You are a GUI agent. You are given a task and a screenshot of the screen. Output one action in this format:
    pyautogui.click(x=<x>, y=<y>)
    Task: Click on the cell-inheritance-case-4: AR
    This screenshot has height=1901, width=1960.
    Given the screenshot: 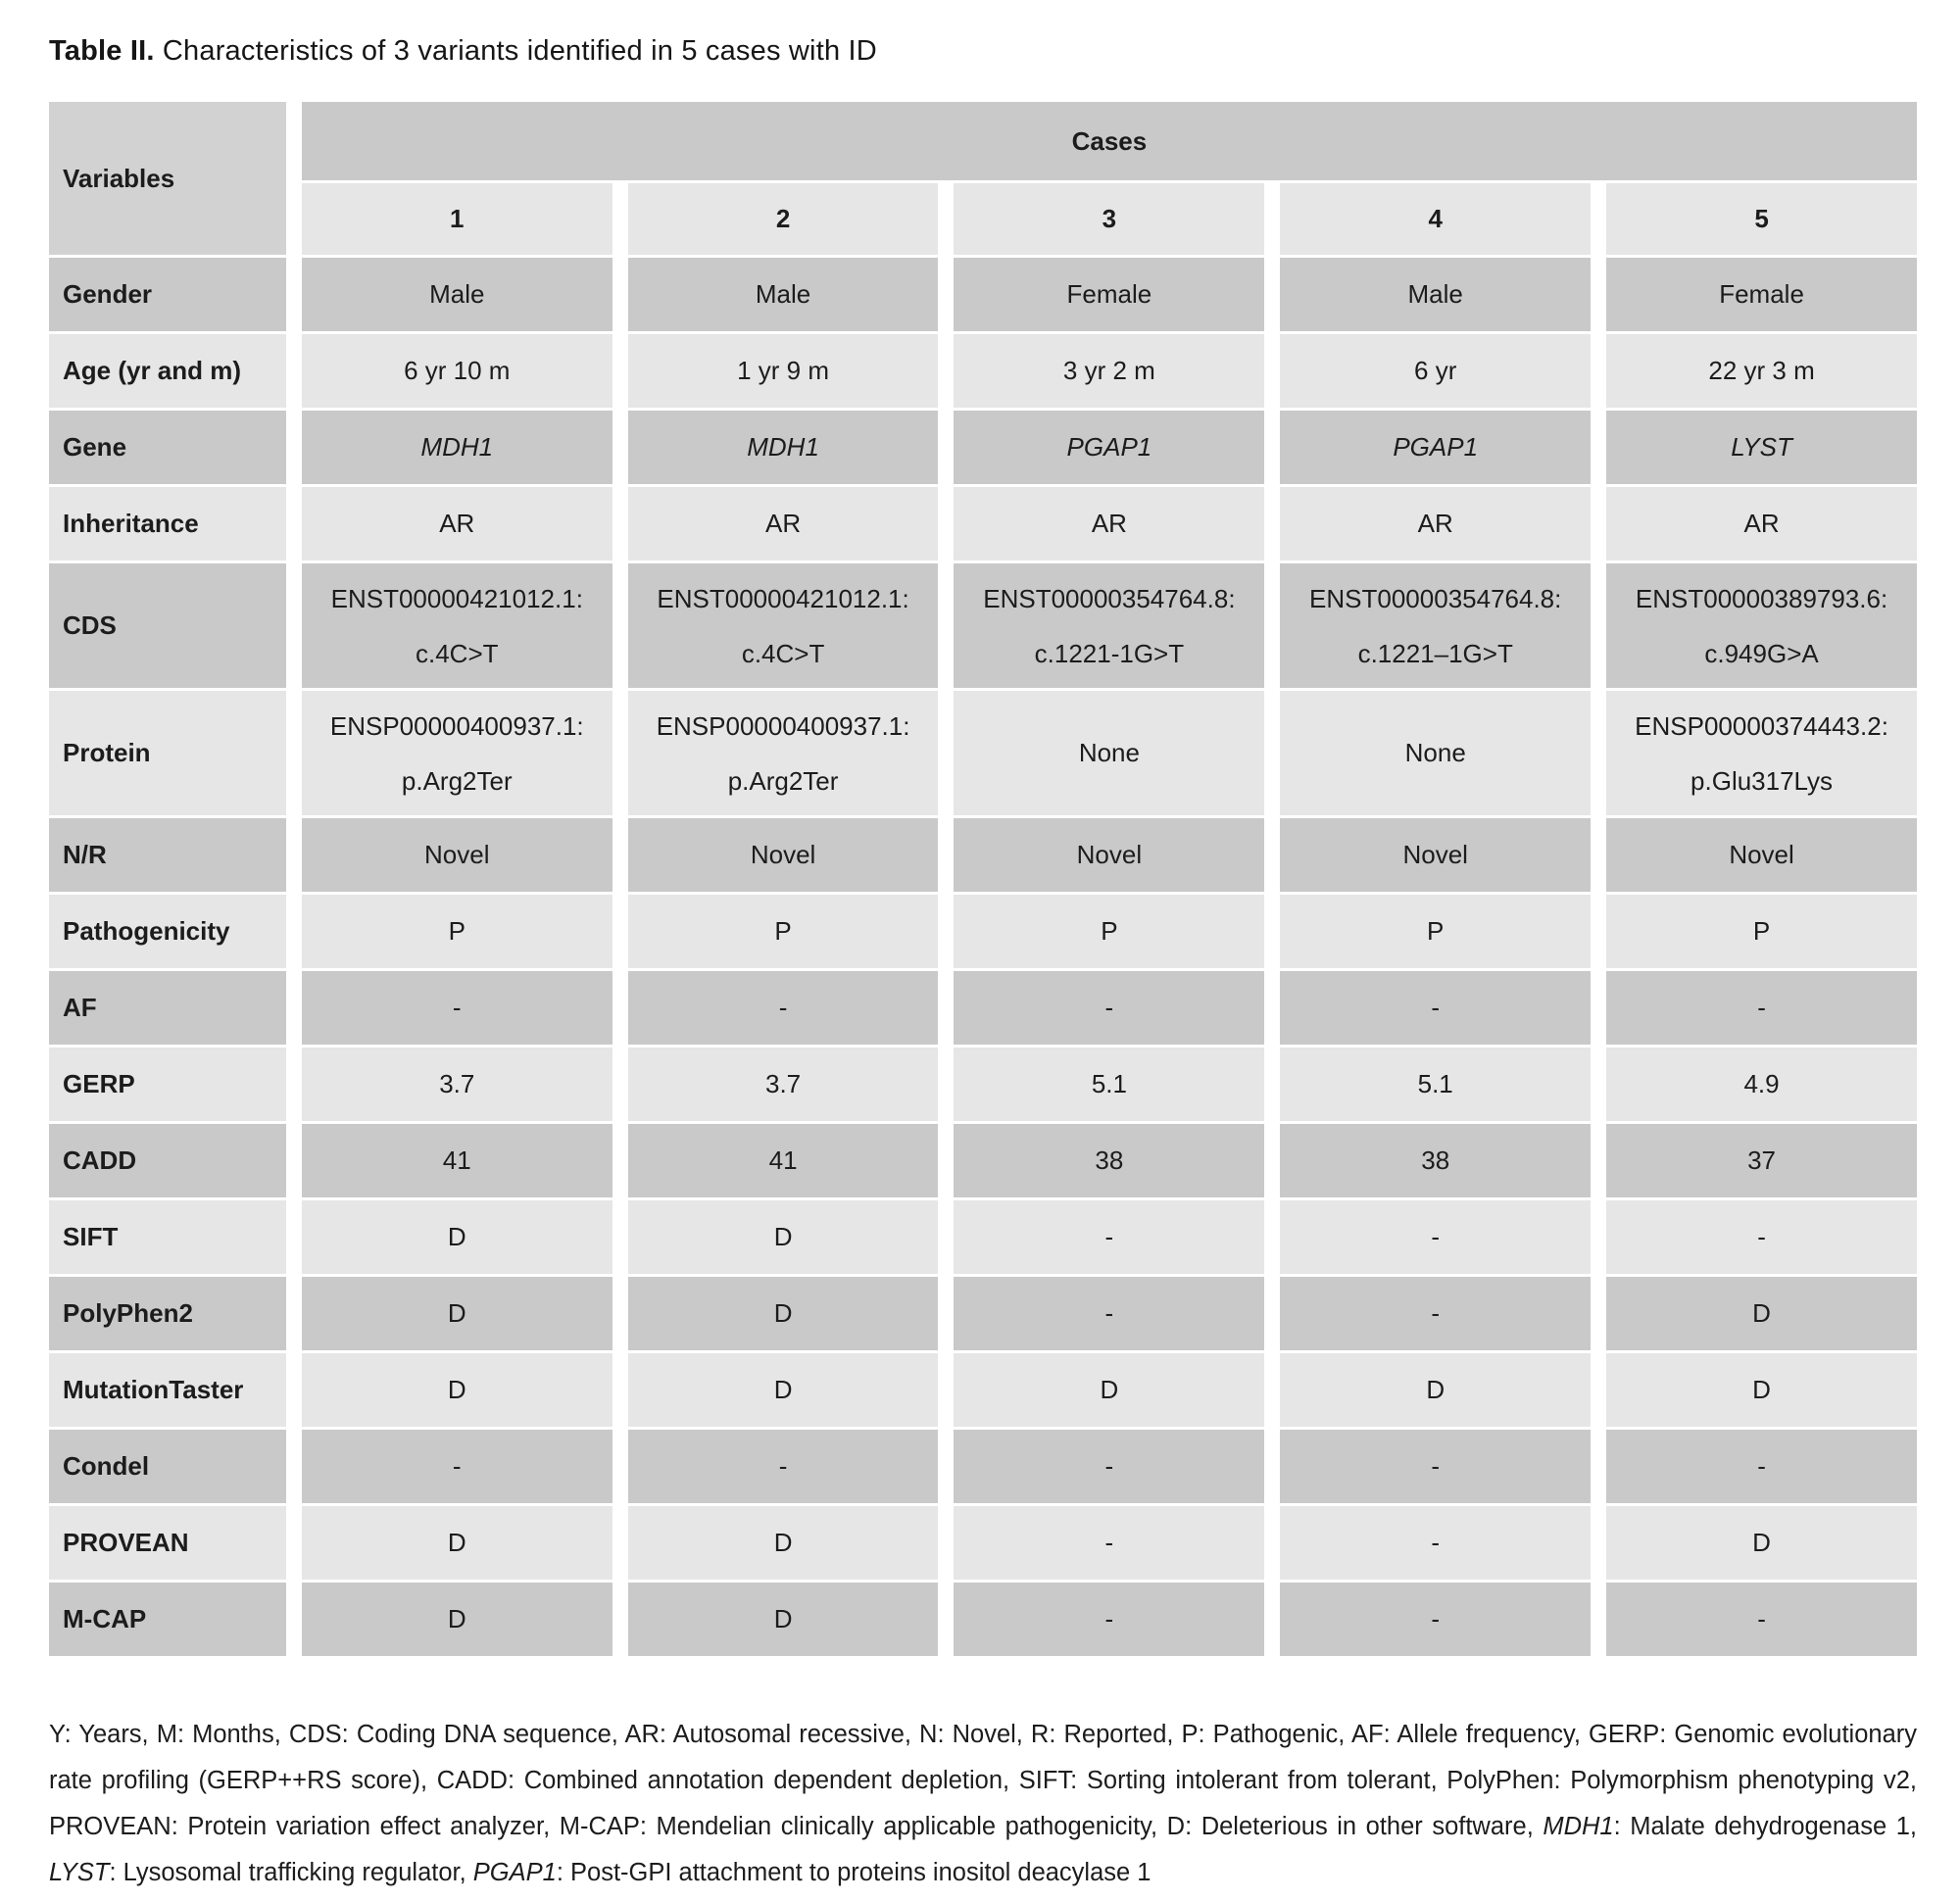 What is the action you would take?
    pyautogui.click(x=1436, y=524)
    